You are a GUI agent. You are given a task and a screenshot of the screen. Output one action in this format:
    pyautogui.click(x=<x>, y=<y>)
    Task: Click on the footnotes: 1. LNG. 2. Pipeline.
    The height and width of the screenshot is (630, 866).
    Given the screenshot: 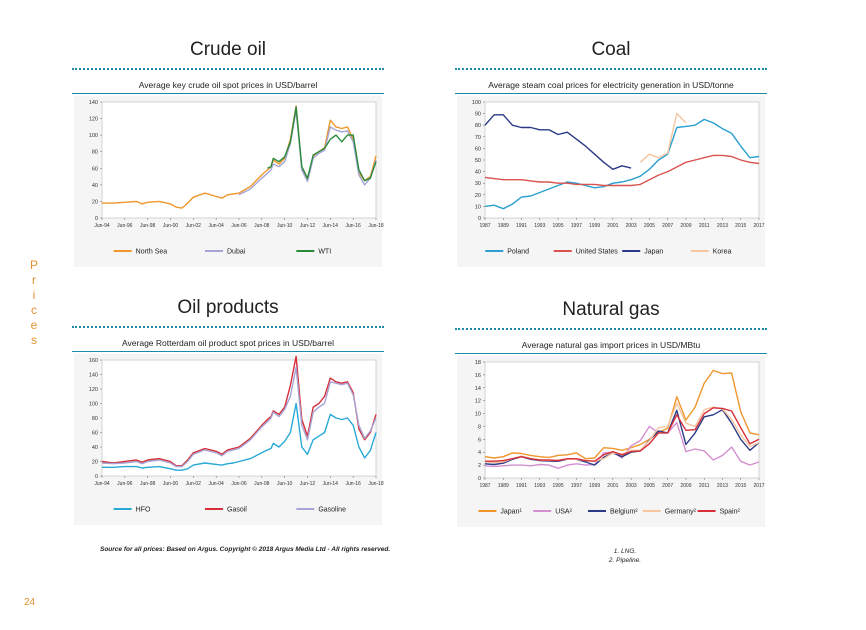 What is the action you would take?
    pyautogui.click(x=625, y=556)
    